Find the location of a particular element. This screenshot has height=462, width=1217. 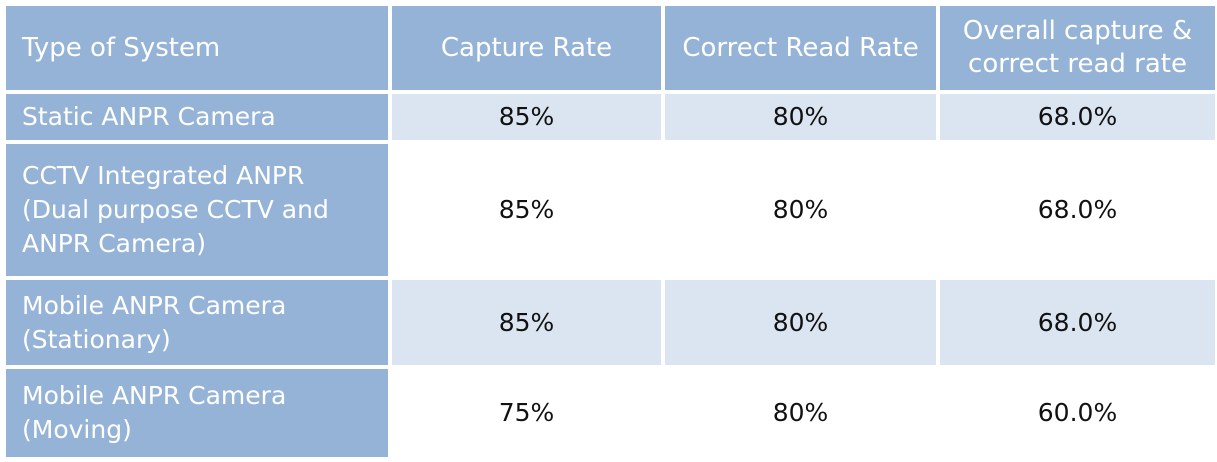

header-type-of-system: Type of System is located at coordinates (197, 48).